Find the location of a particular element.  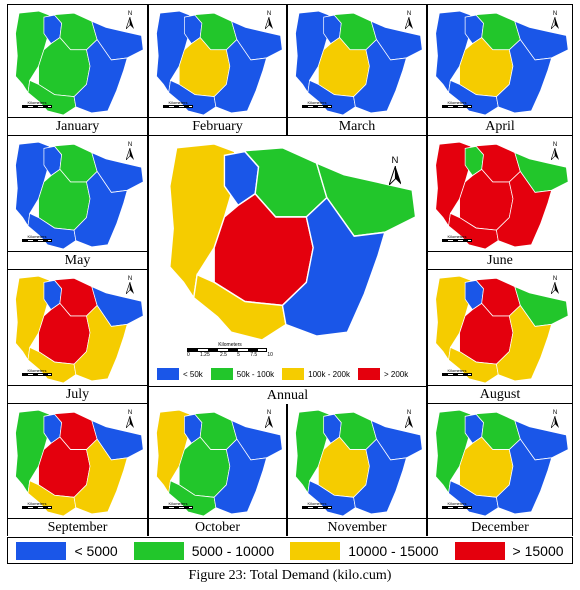

map-panel-october: N Kilometers October is located at coordinates (217, 469).